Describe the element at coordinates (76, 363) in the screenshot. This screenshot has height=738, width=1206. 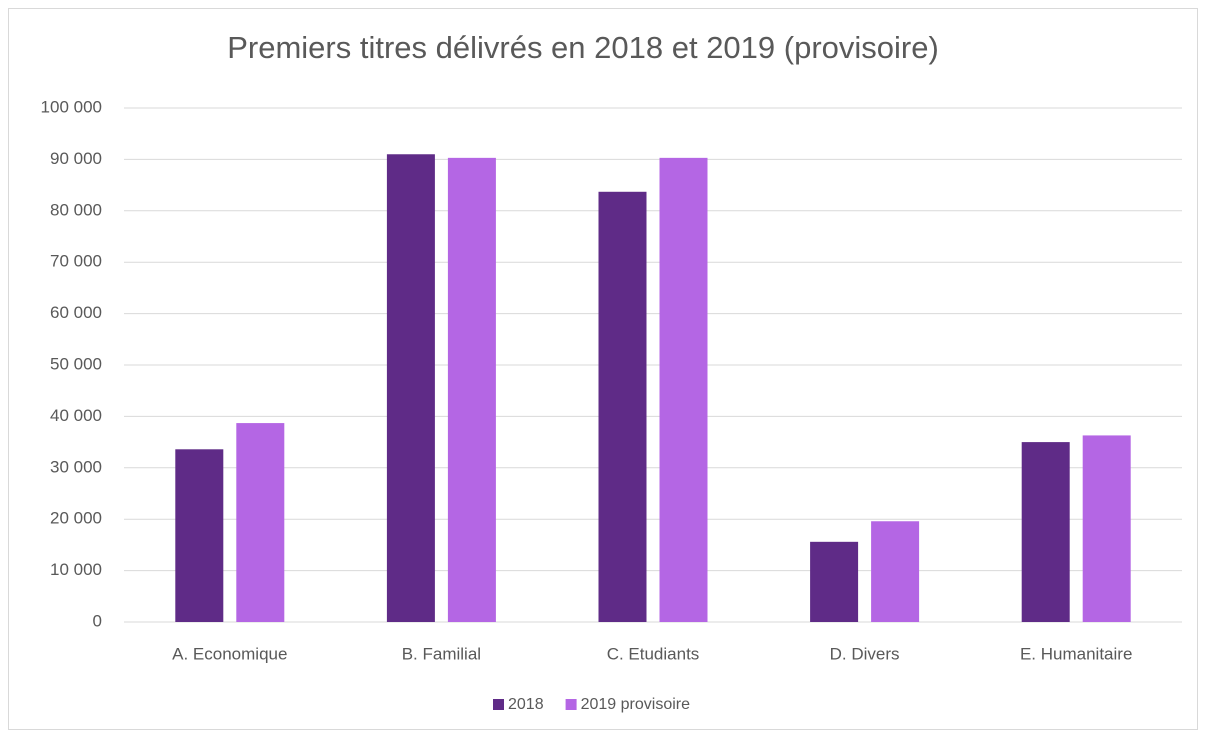
I see `y-tick-label: 50 000` at that location.